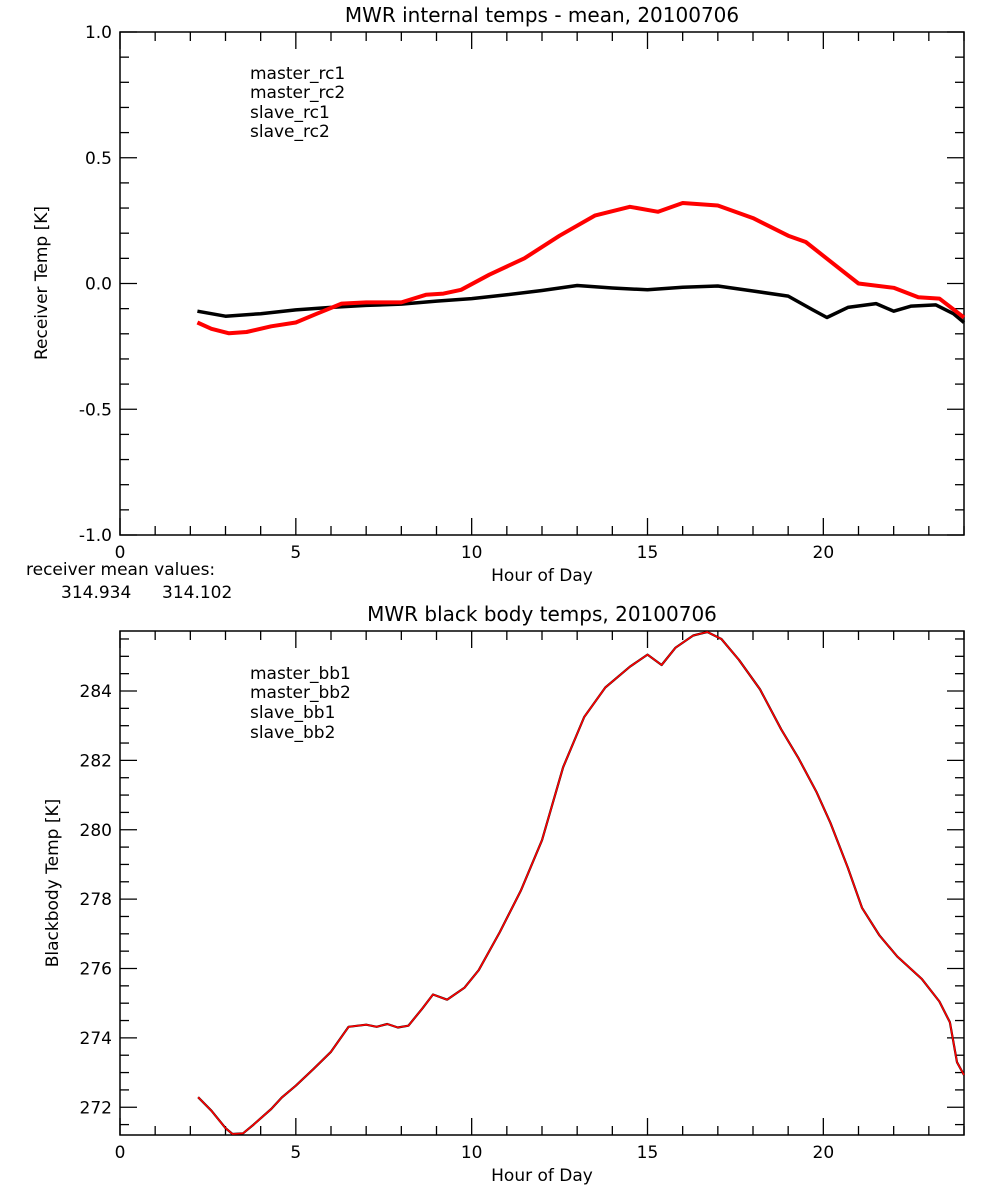  What do you see at coordinates (290, 132) in the screenshot?
I see `legend-entry-slave-rc2: slave_rc2` at bounding box center [290, 132].